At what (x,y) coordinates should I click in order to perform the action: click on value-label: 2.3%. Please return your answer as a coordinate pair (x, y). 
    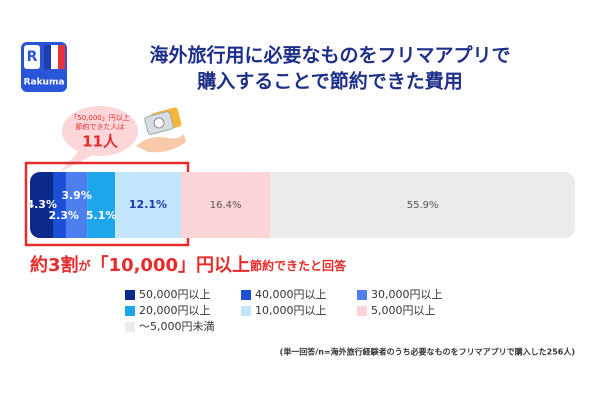
    Looking at the image, I should click on (63, 215).